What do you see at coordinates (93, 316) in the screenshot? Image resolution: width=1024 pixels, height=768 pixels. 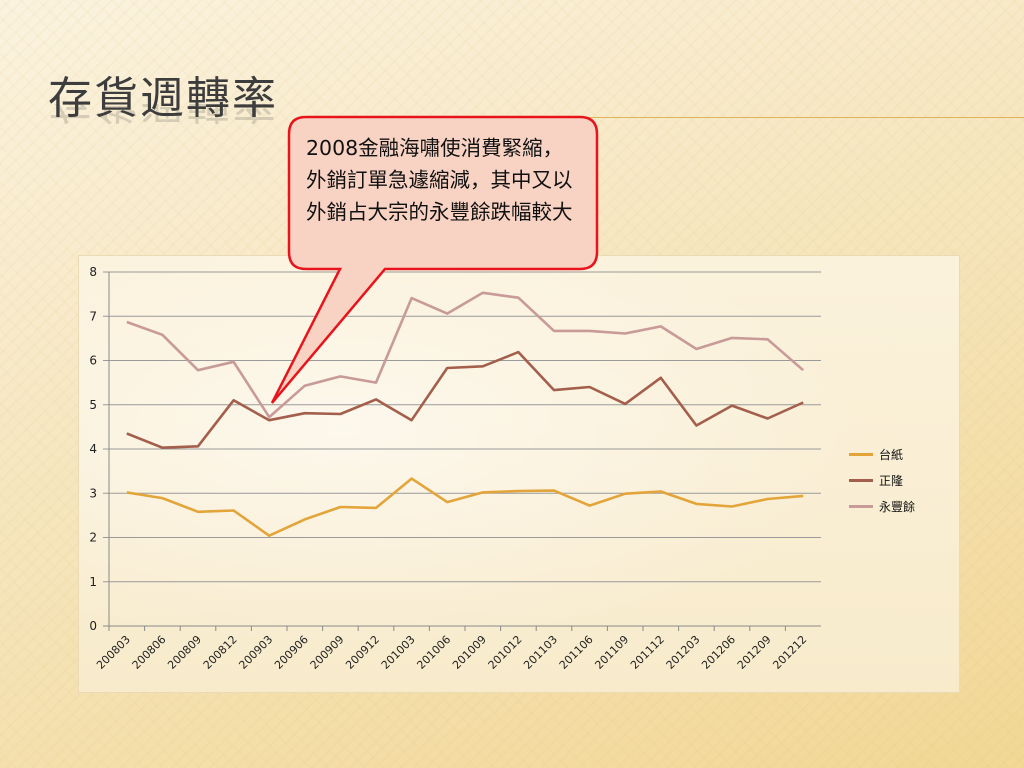 I see `y-tick-label: 7` at bounding box center [93, 316].